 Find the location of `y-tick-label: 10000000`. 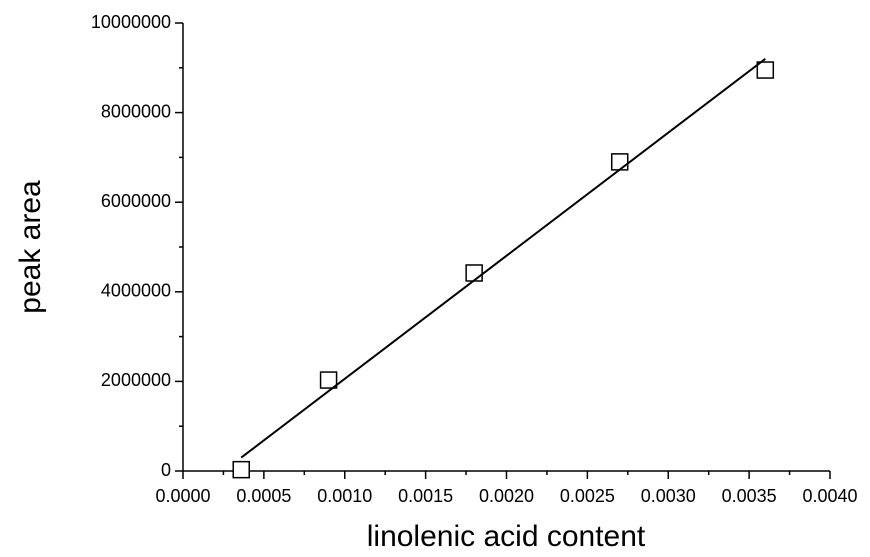

y-tick-label: 10000000 is located at coordinates (131, 22).